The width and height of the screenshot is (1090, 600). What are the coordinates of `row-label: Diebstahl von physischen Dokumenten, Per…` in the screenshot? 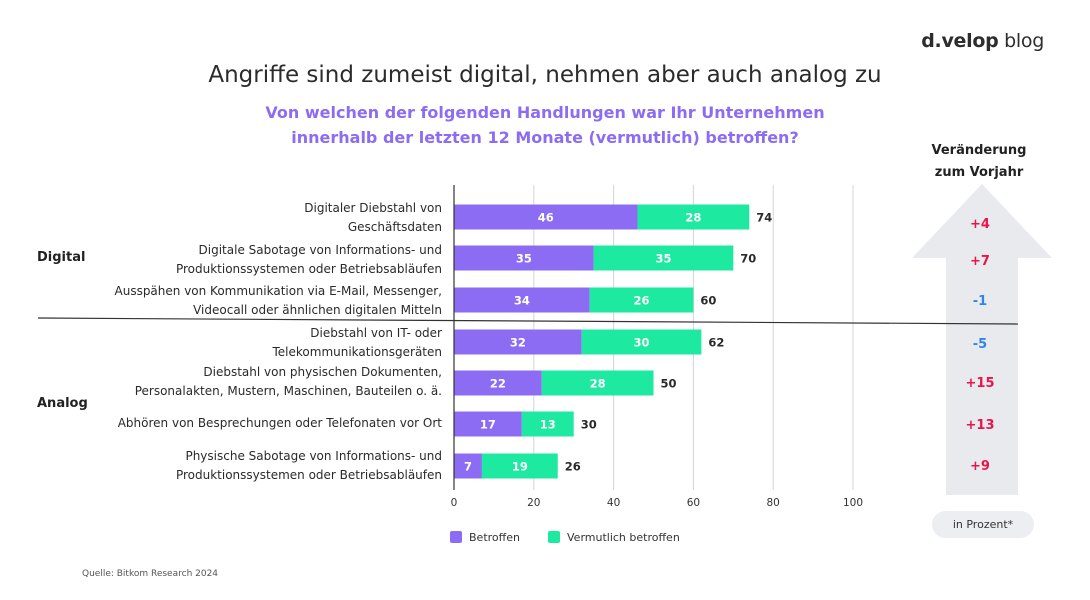 It's located at (251, 382).